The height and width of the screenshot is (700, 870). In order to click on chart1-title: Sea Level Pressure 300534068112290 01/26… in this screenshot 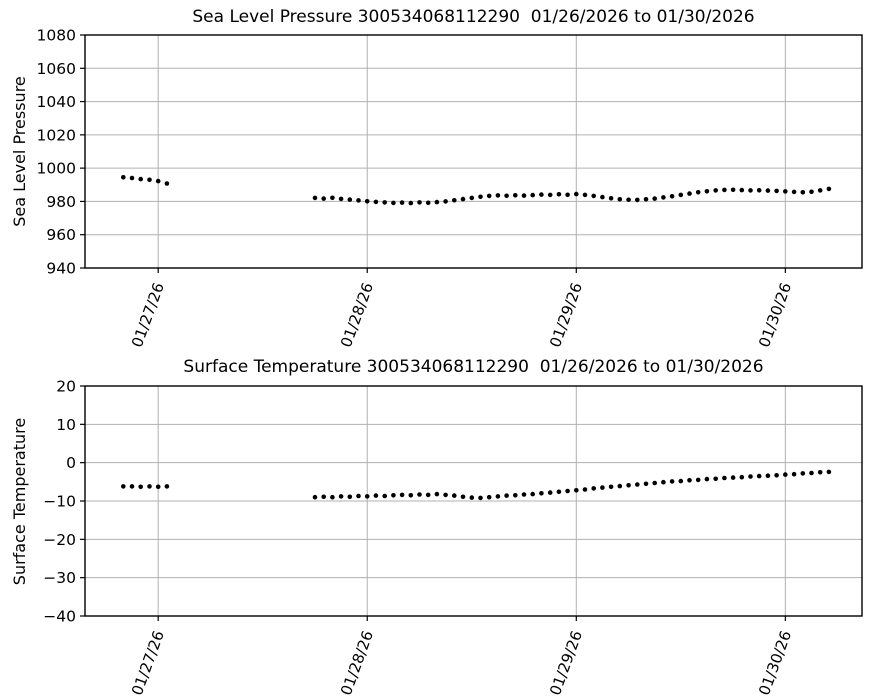, I will do `click(473, 17)`.